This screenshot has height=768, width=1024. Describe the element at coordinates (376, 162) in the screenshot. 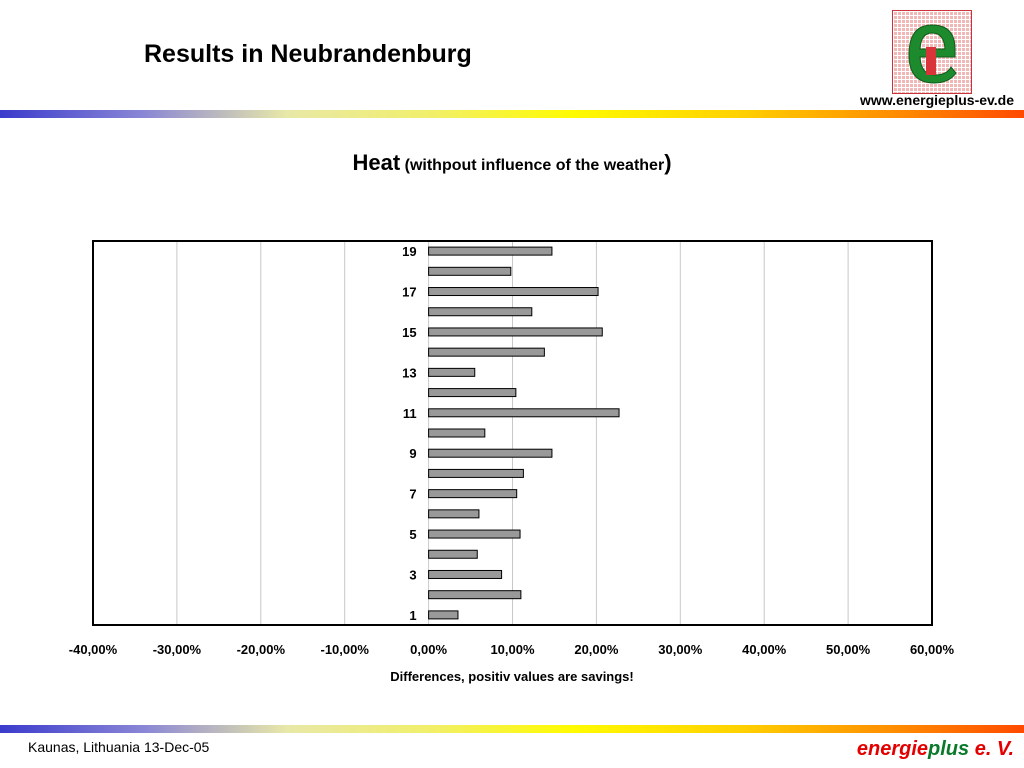

I see `chart-title-main: Heat` at that location.